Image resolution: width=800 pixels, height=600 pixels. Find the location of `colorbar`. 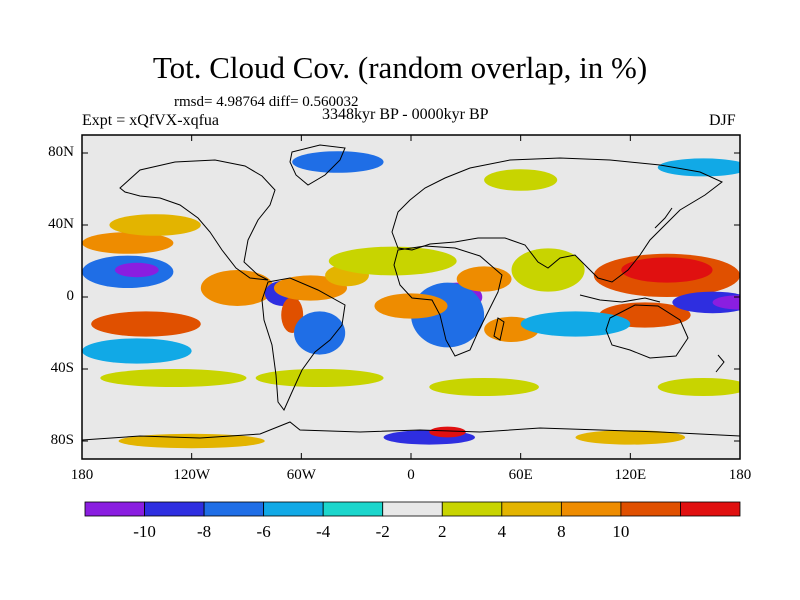

colorbar is located at coordinates (412, 509).